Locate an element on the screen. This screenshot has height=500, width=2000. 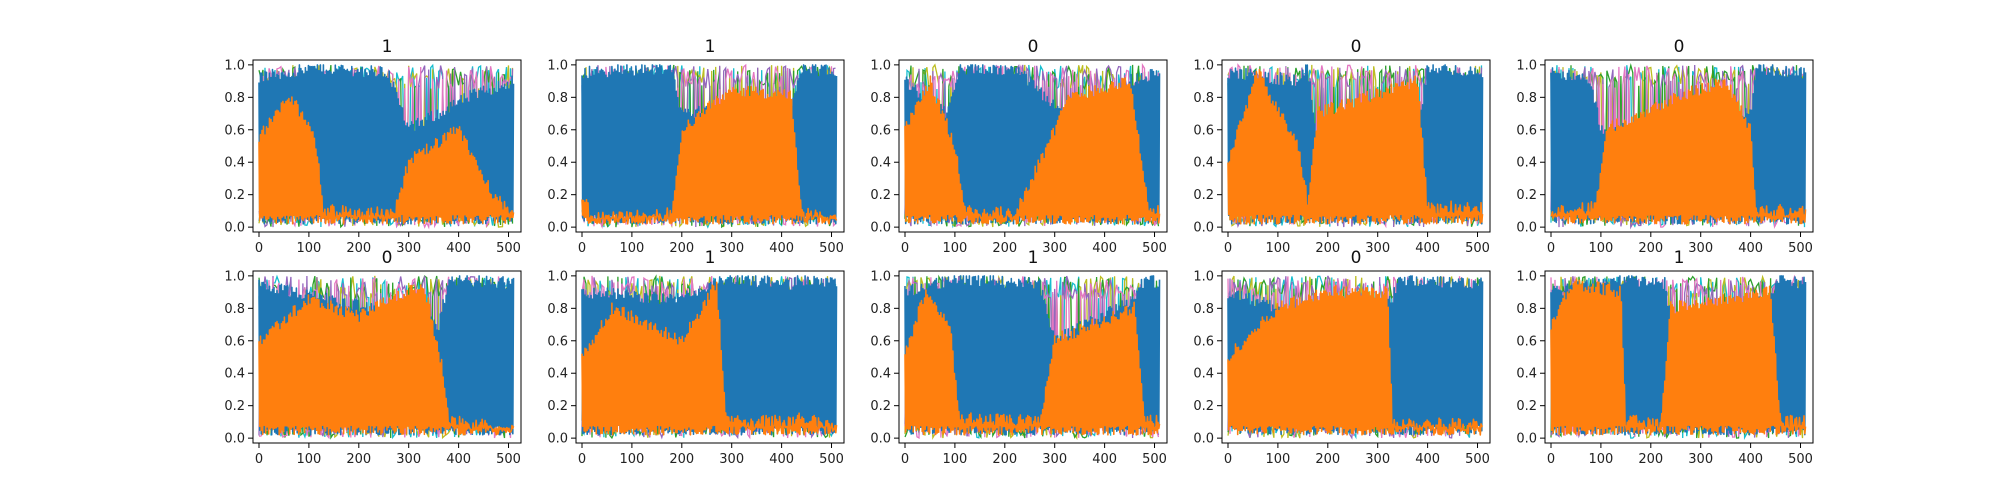
subplot-1: 0 100 200 300 400 500 0.0 0.2 0.4 0.6 0.8 1.0 1 is located at coordinates (373, 146).